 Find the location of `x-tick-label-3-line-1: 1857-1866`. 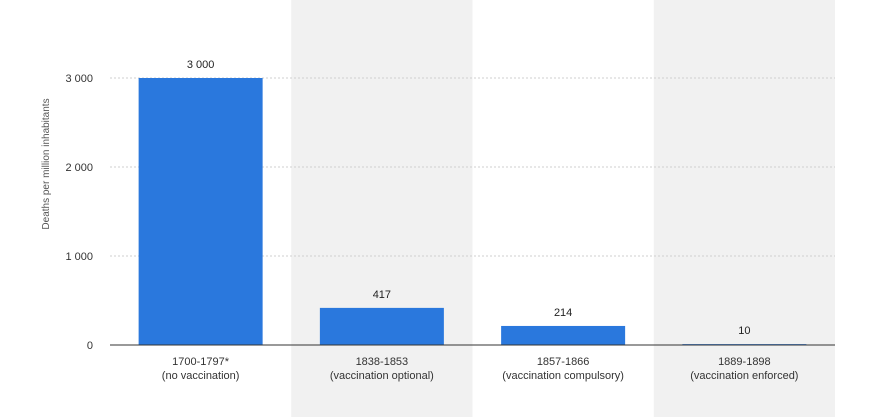

x-tick-label-3-line-1: 1857-1866 is located at coordinates (563, 362).